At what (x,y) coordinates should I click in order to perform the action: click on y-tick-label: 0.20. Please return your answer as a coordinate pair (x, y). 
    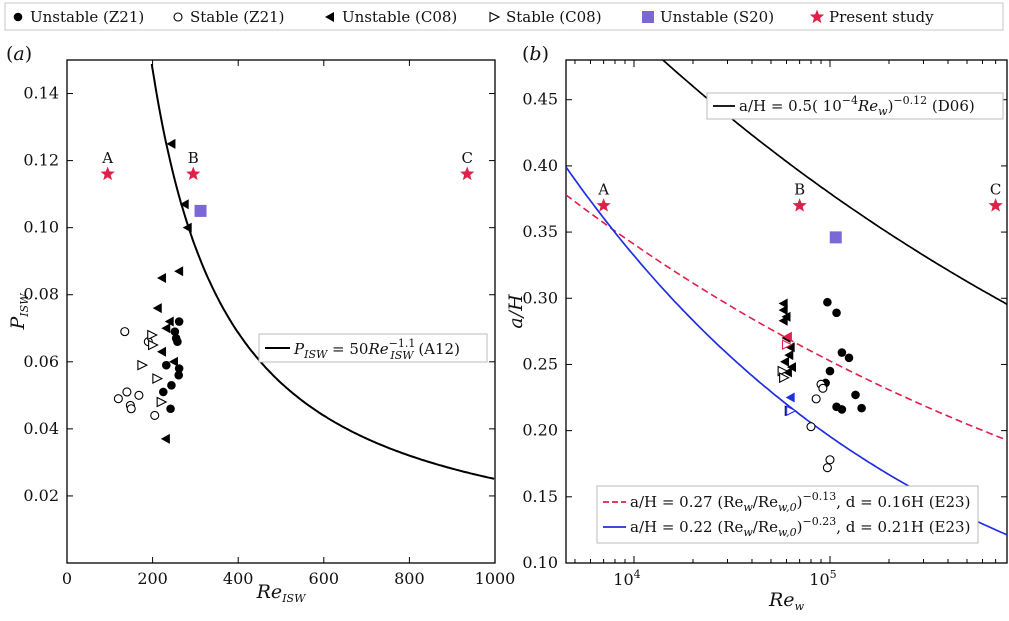
    Looking at the image, I should click on (540, 430).